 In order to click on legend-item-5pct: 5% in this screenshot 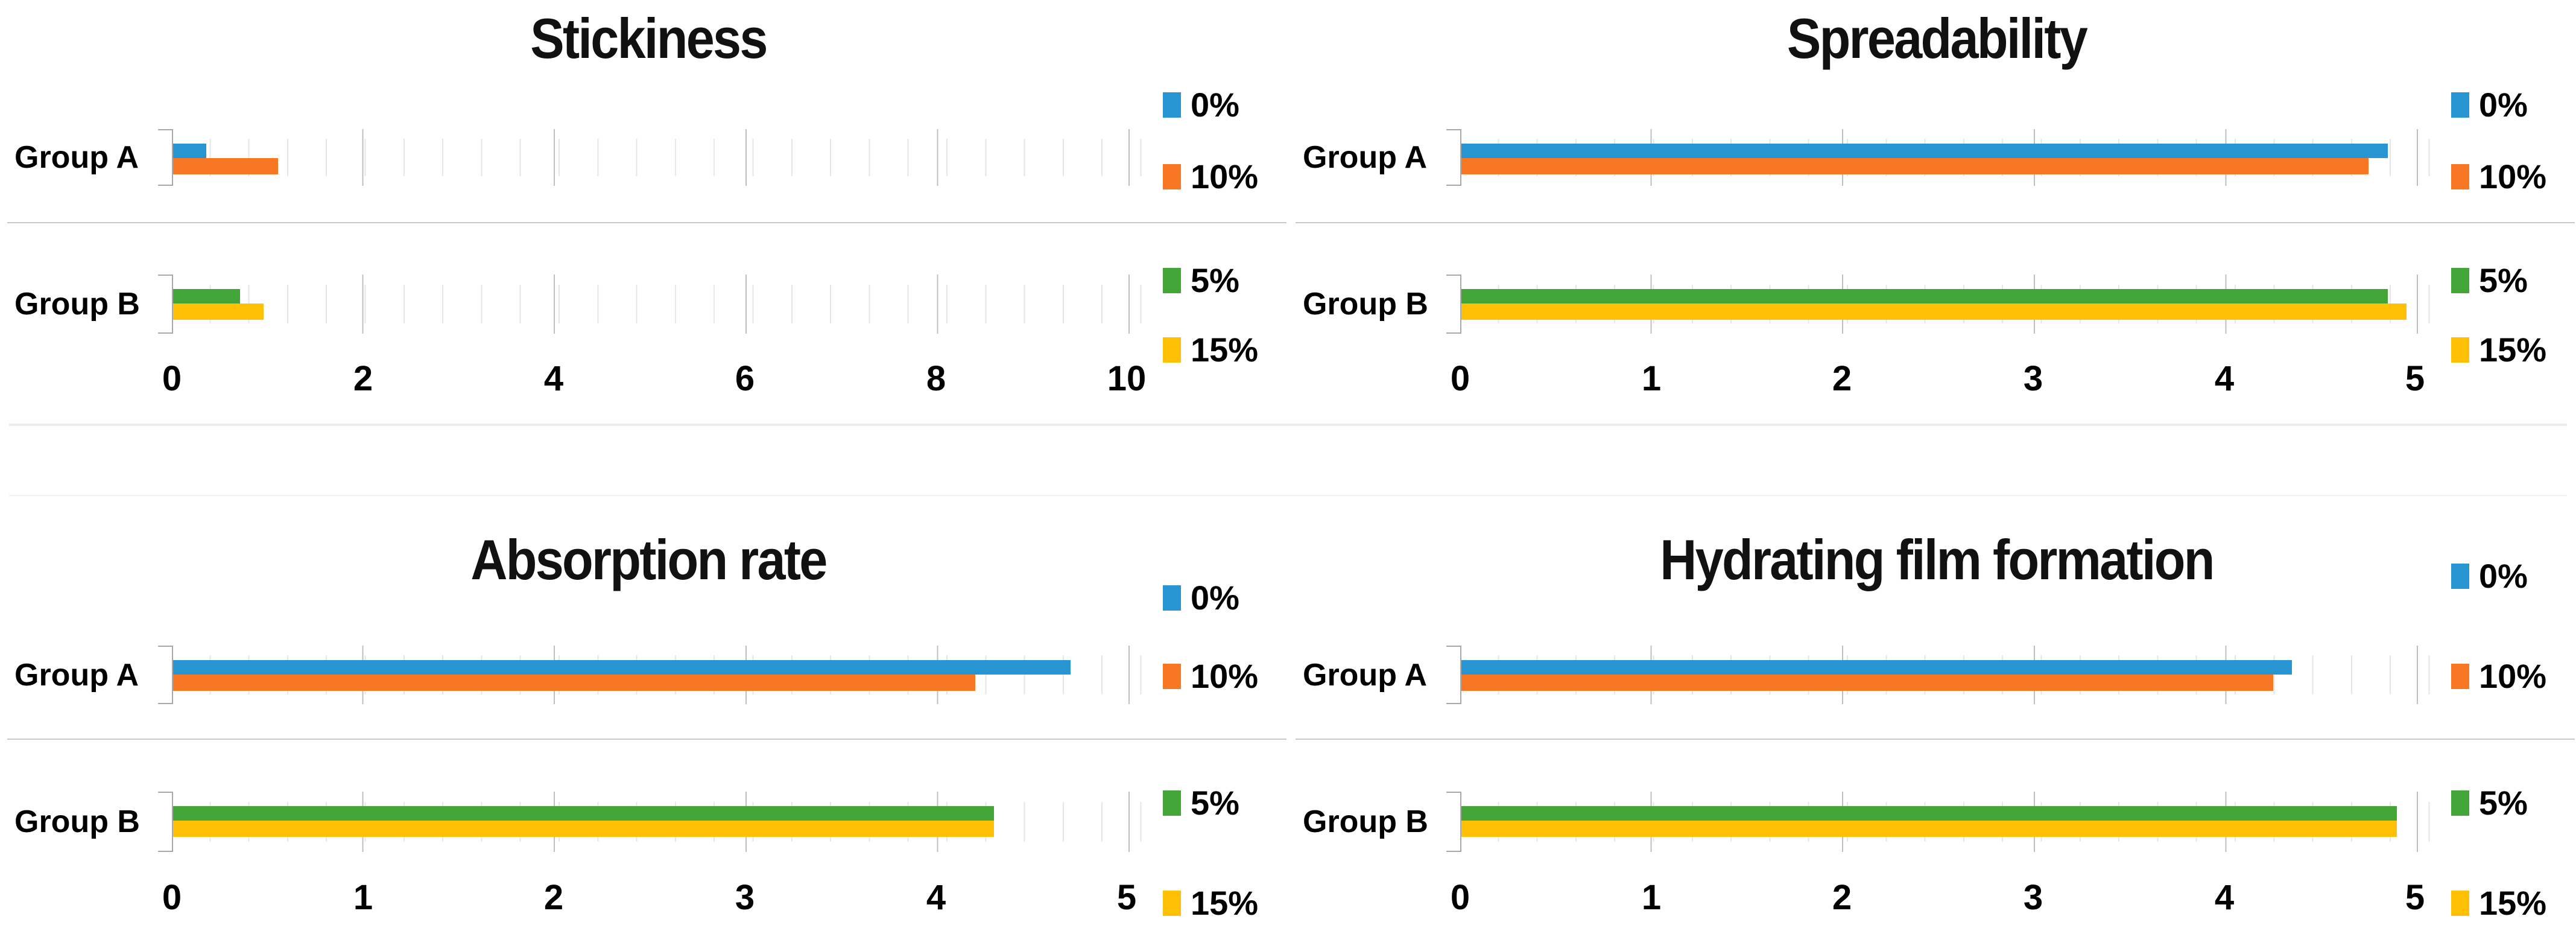, I will do `click(1201, 280)`.